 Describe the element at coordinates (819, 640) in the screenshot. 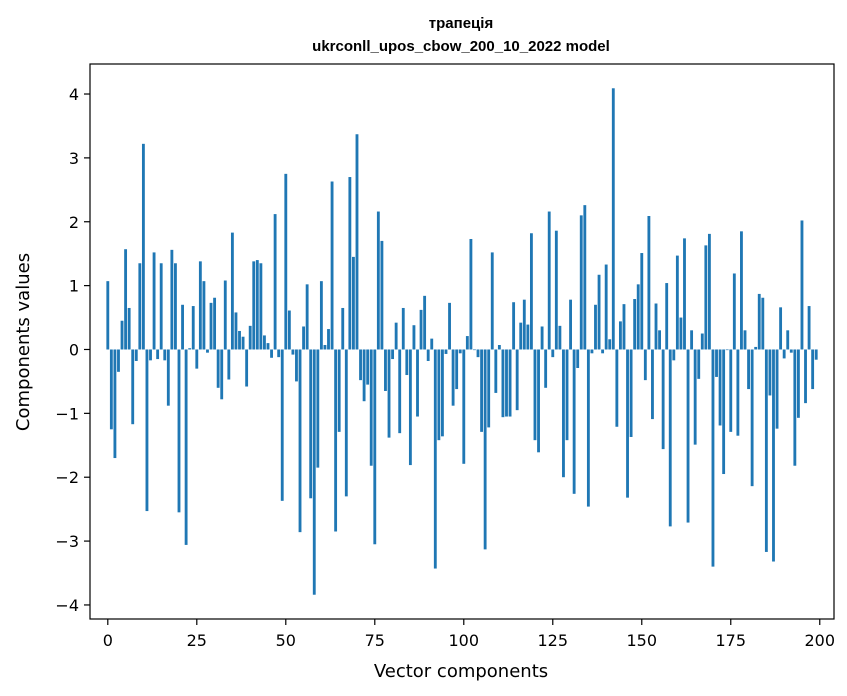

I see `x-tick-label: 200` at that location.